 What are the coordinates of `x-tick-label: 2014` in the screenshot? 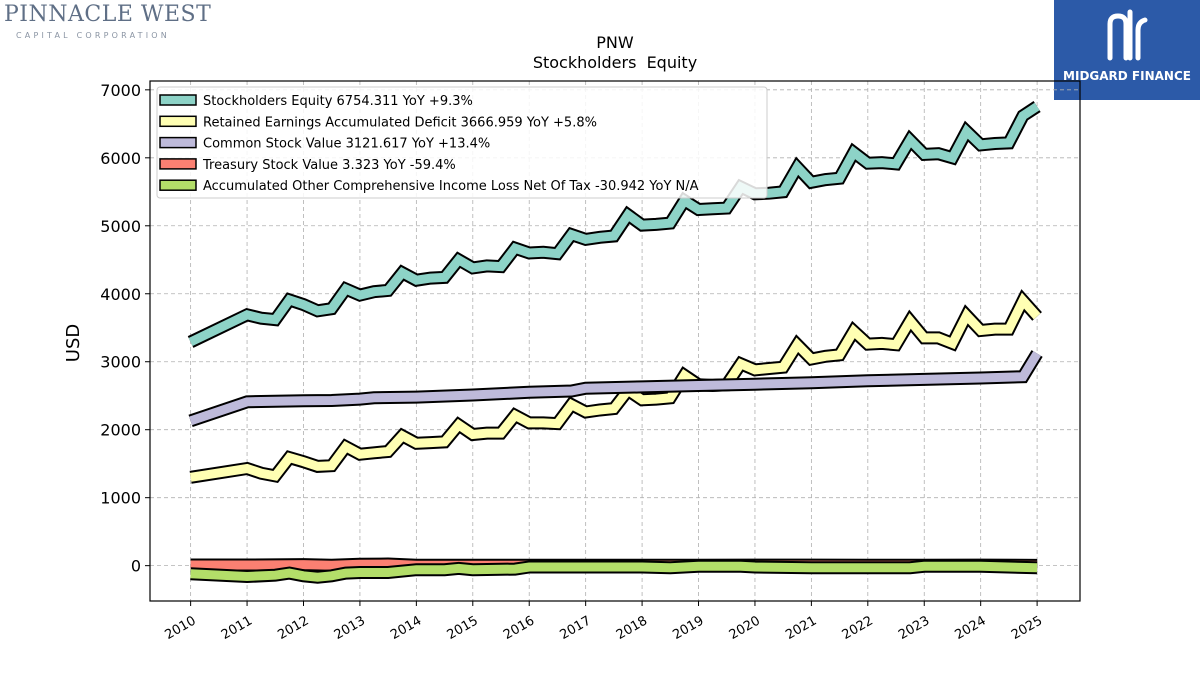 It's located at (406, 628).